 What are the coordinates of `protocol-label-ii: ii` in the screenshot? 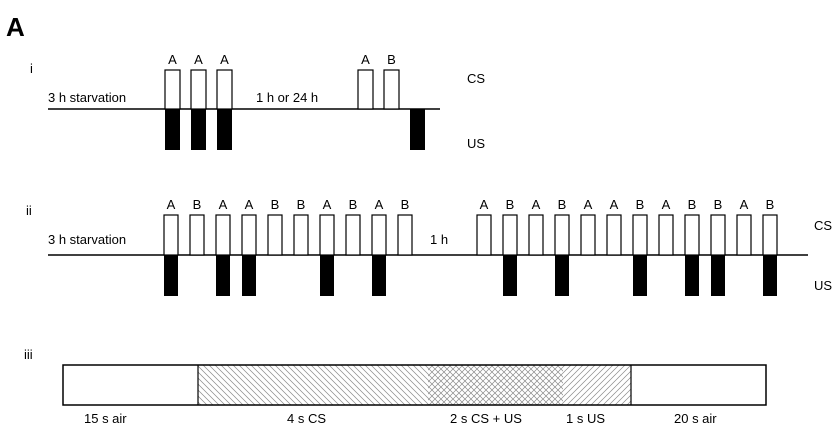 It's located at (29, 210).